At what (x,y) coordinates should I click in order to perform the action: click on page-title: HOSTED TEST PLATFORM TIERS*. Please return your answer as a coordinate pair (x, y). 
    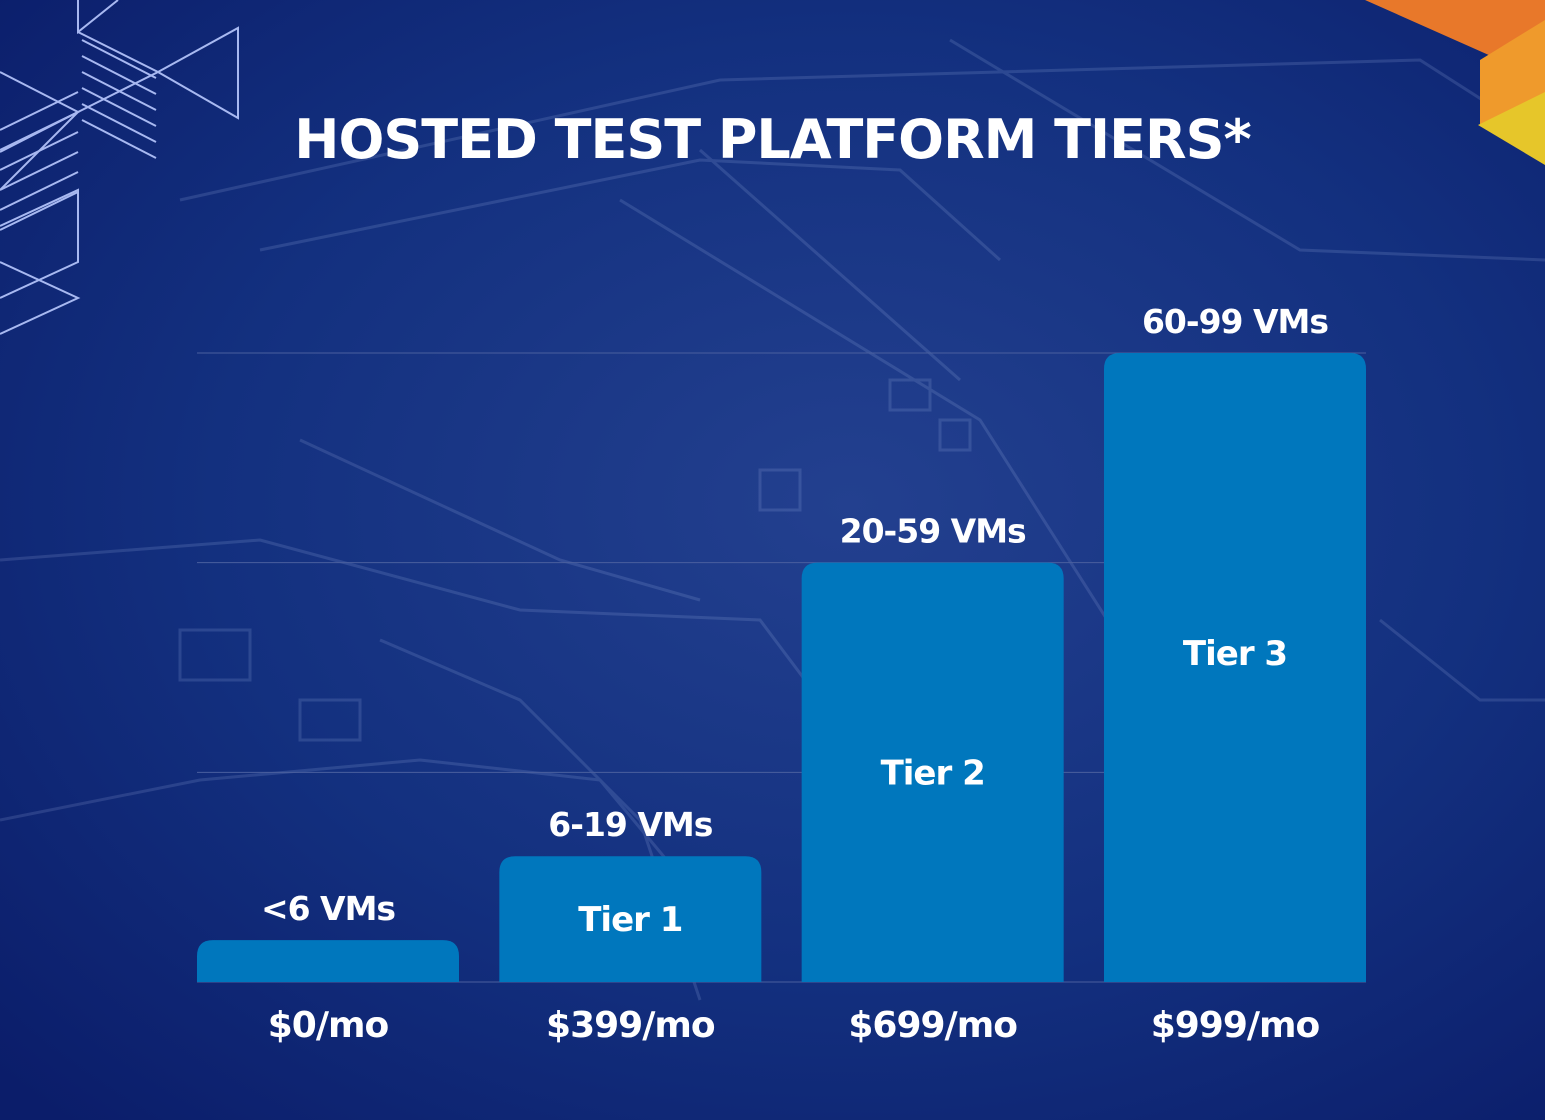
    Looking at the image, I should click on (772, 139).